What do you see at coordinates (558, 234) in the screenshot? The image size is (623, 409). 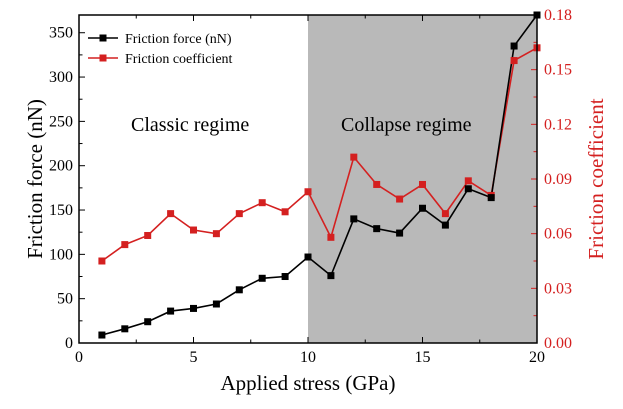 I see `y2-tick-label: 0.06` at bounding box center [558, 234].